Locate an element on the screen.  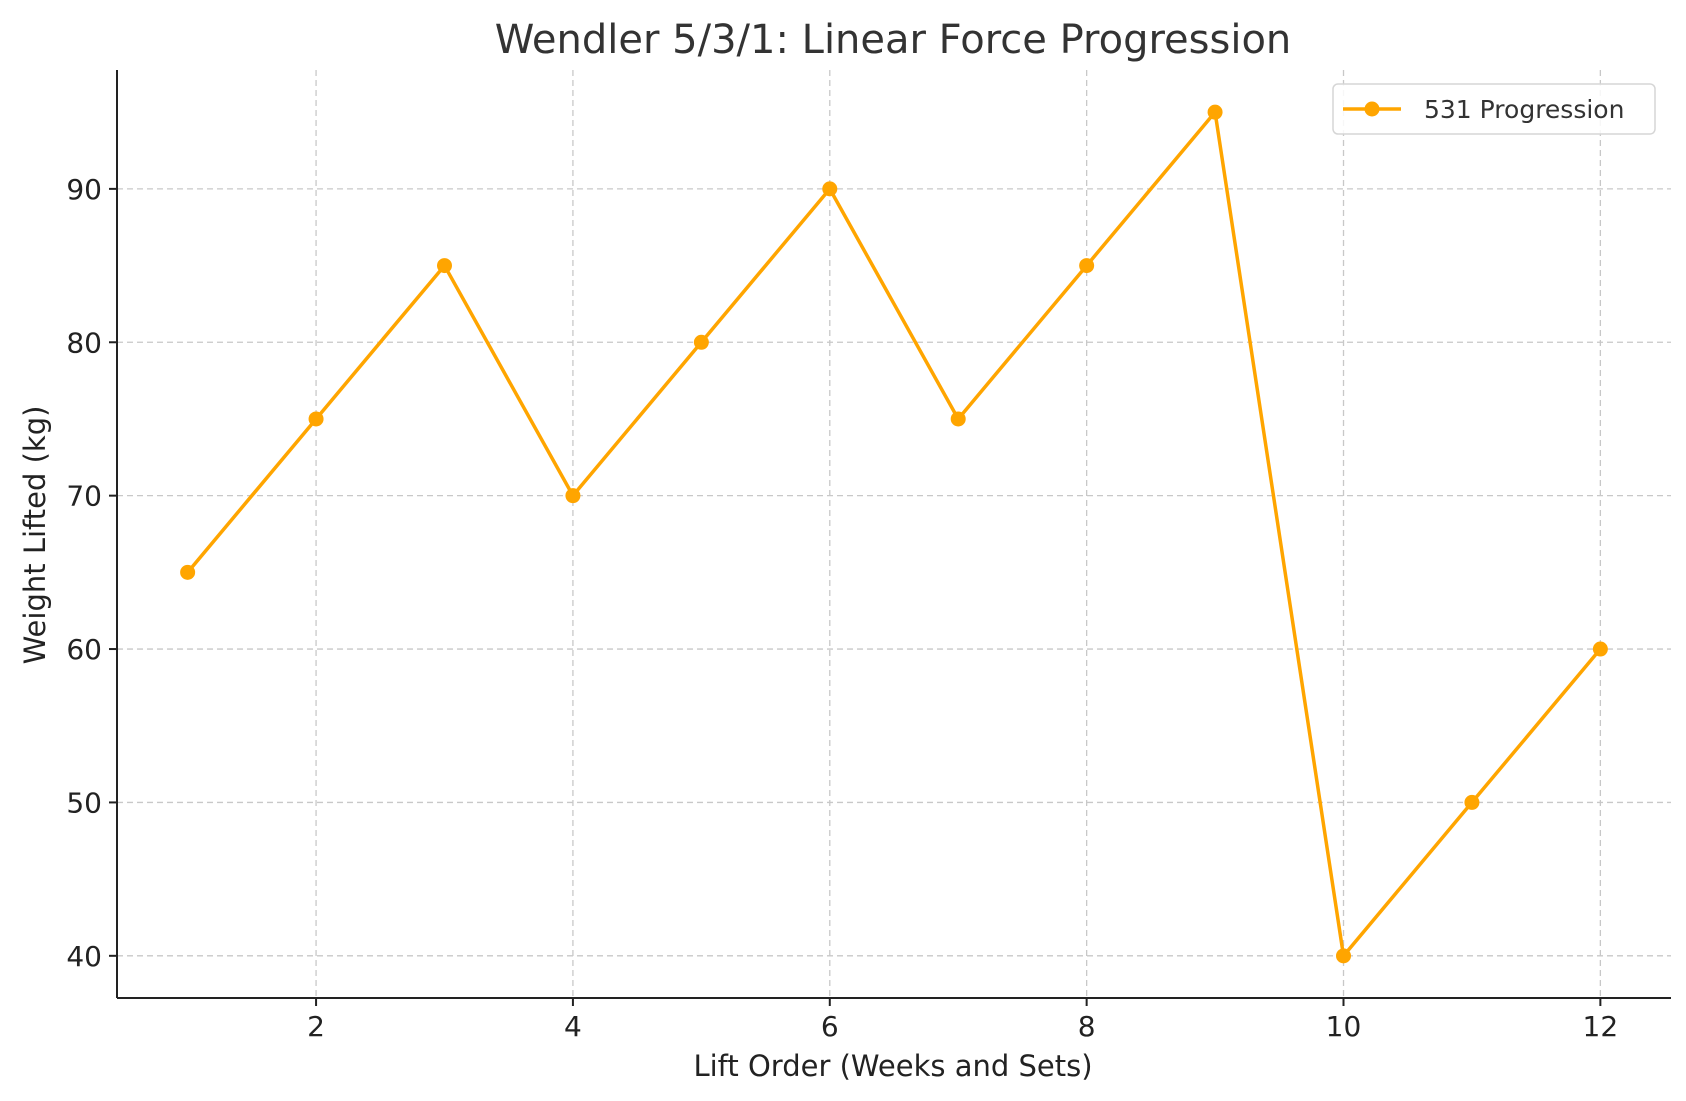
legend-entry-label: 531 Progression is located at coordinates (1524, 109).